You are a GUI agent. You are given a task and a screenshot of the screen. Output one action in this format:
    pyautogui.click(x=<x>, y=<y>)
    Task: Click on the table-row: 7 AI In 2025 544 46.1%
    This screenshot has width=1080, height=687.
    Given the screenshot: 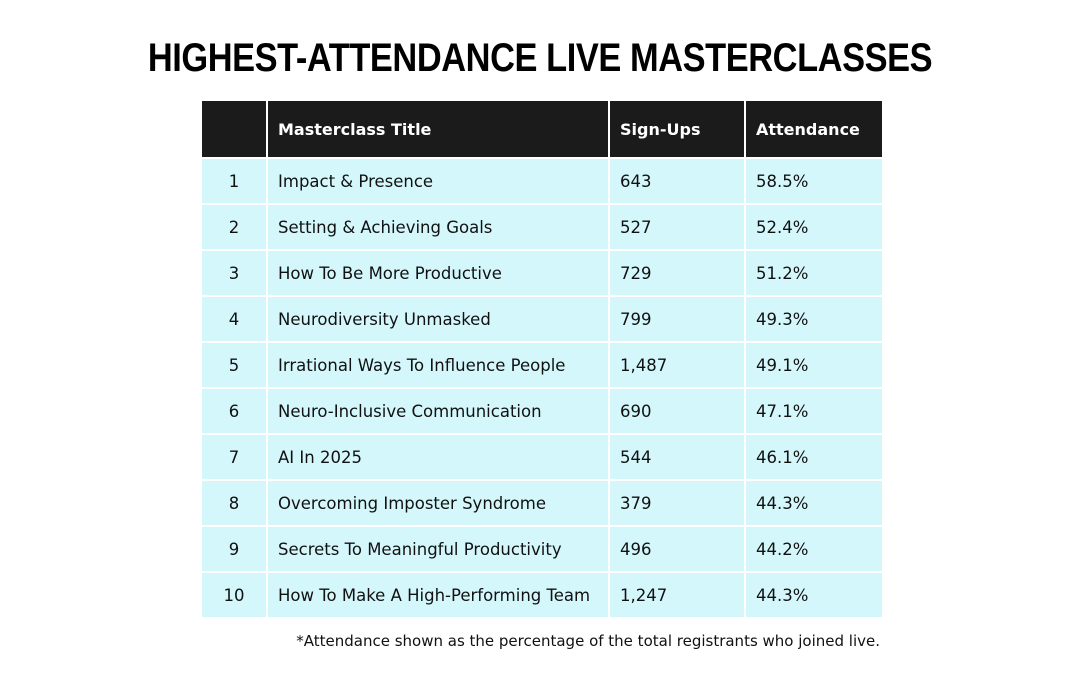 What is the action you would take?
    pyautogui.click(x=542, y=457)
    